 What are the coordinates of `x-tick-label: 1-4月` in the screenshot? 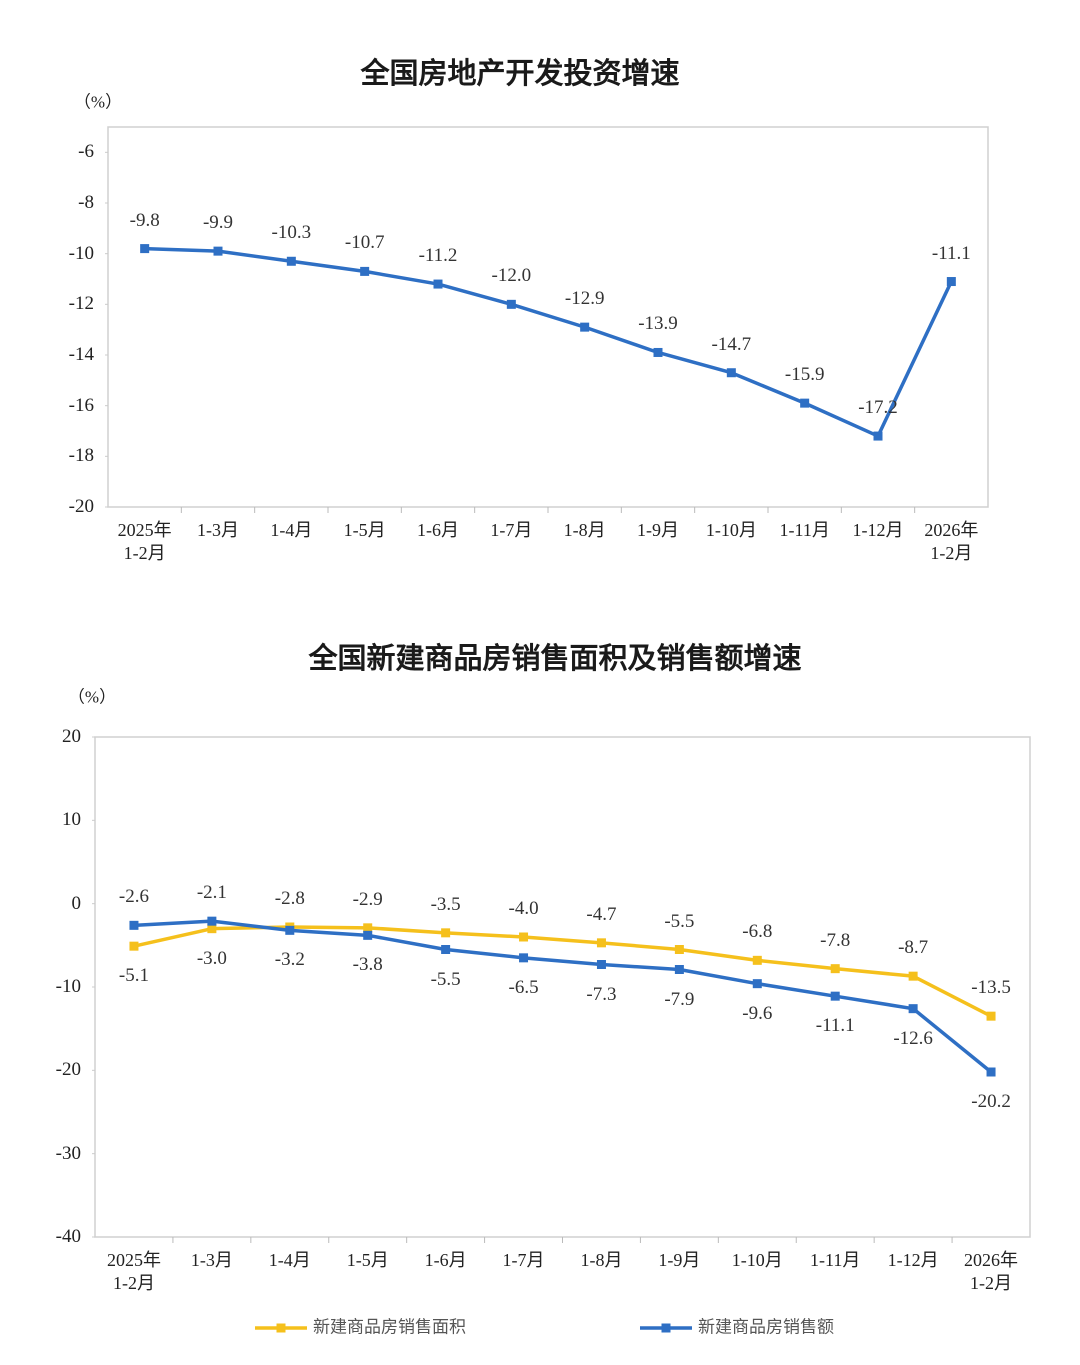 It's located at (289, 1260).